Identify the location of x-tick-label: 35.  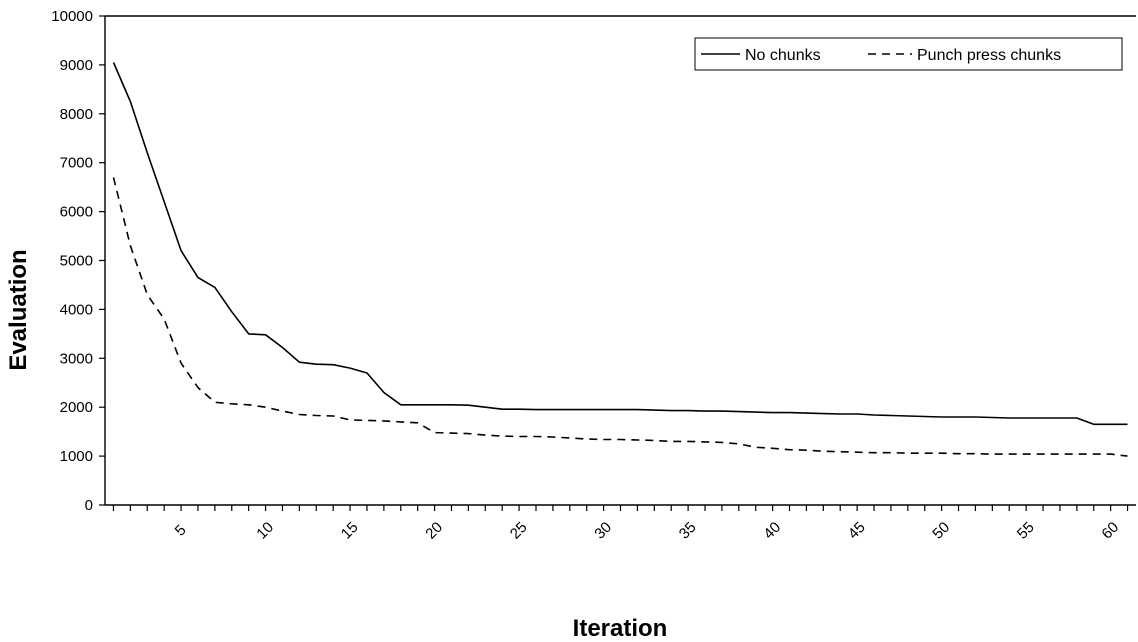
(688, 531).